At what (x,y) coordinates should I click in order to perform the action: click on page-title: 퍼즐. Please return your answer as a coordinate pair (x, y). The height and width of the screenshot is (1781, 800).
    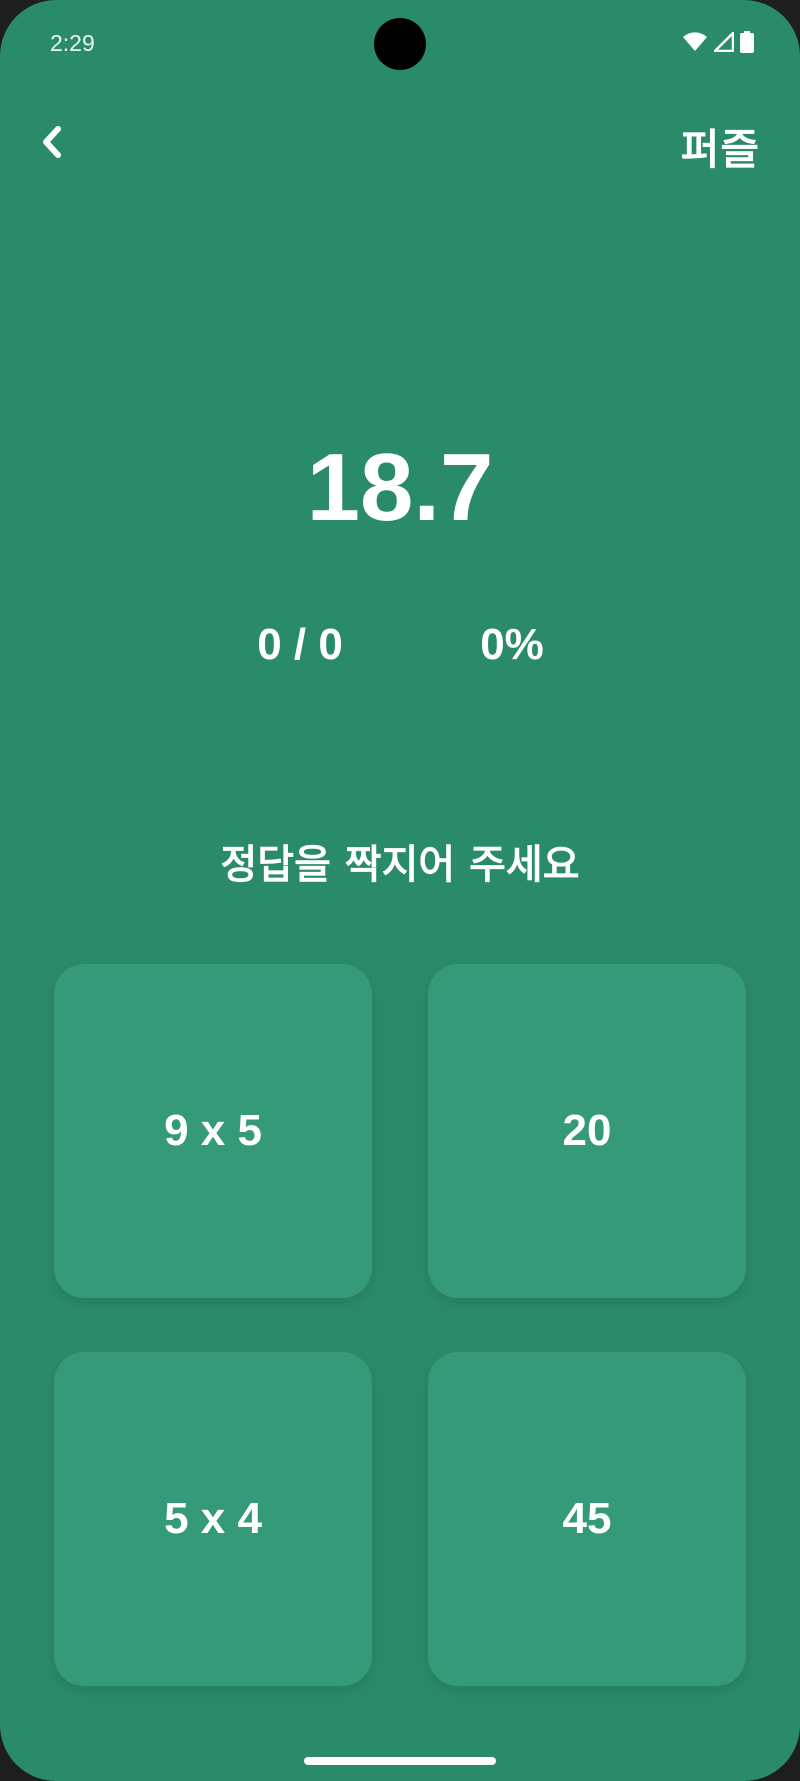
    Looking at the image, I should click on (720, 149).